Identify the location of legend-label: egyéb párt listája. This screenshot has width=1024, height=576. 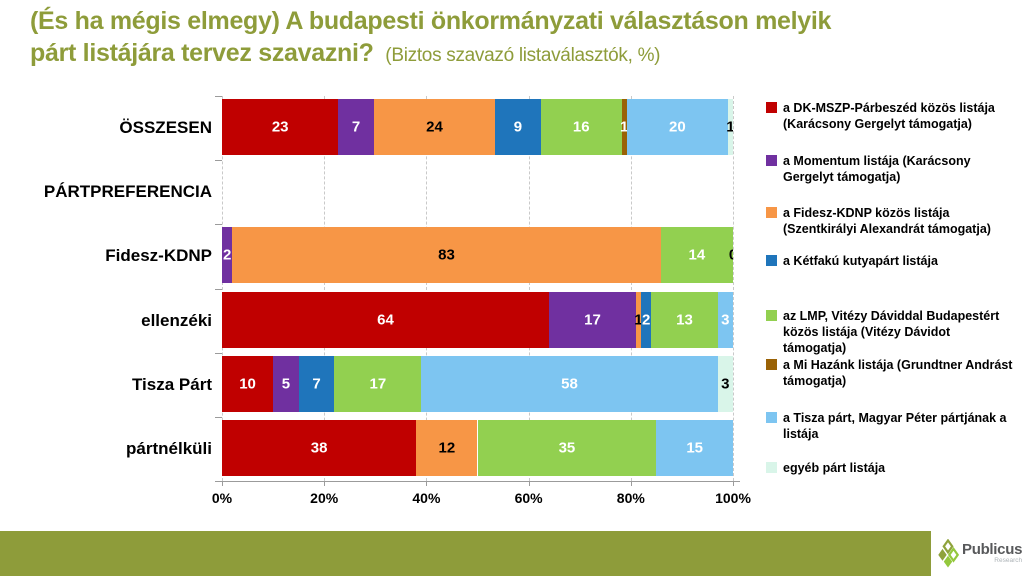
(834, 468).